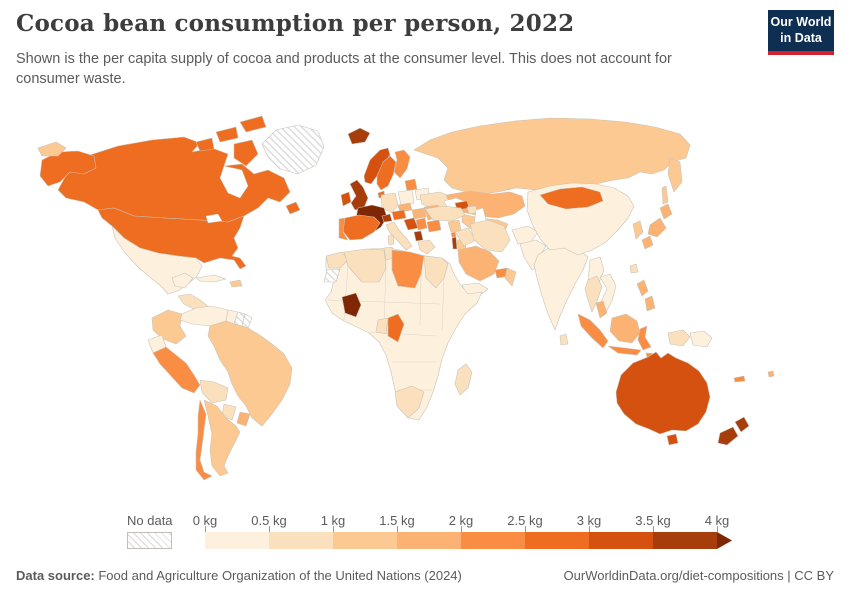 The width and height of the screenshot is (850, 600). What do you see at coordinates (625, 328) in the screenshot?
I see `country-malaysia-borneo` at bounding box center [625, 328].